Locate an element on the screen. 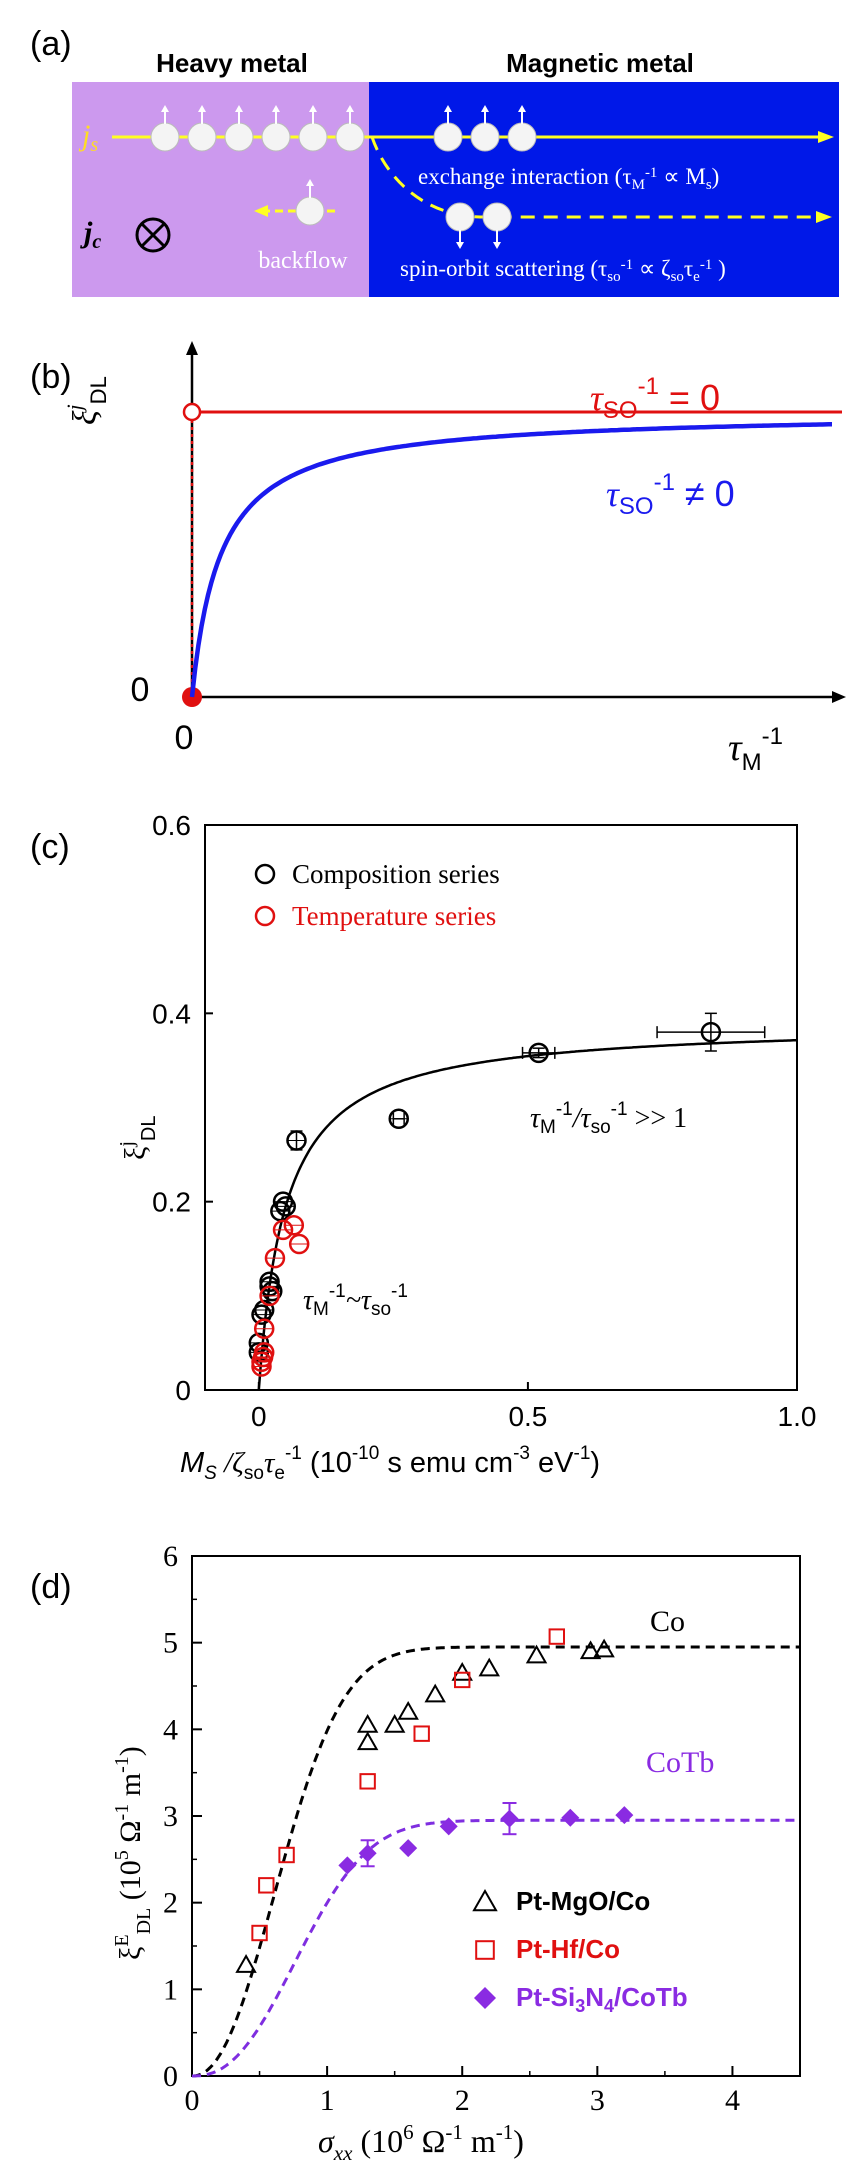 The image size is (848, 2174). open-point-marker is located at coordinates (192, 412).